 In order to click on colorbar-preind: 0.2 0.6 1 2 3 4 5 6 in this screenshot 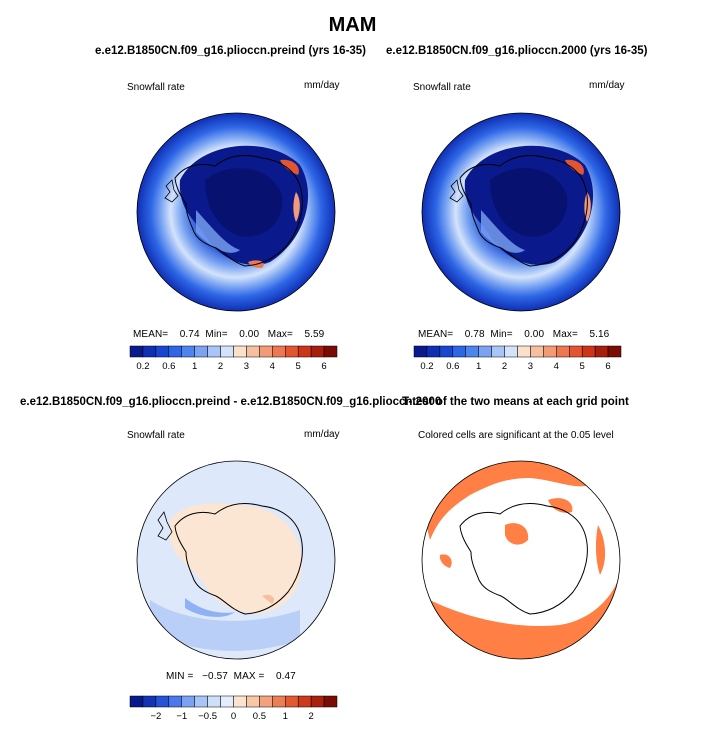, I will do `click(233, 359)`.